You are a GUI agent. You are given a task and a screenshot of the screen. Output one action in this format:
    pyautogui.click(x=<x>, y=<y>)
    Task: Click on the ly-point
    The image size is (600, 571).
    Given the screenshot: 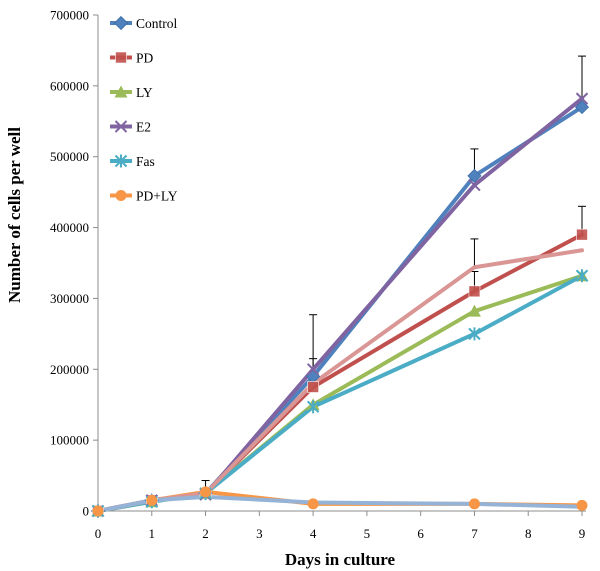 What is the action you would take?
    pyautogui.click(x=474, y=310)
    